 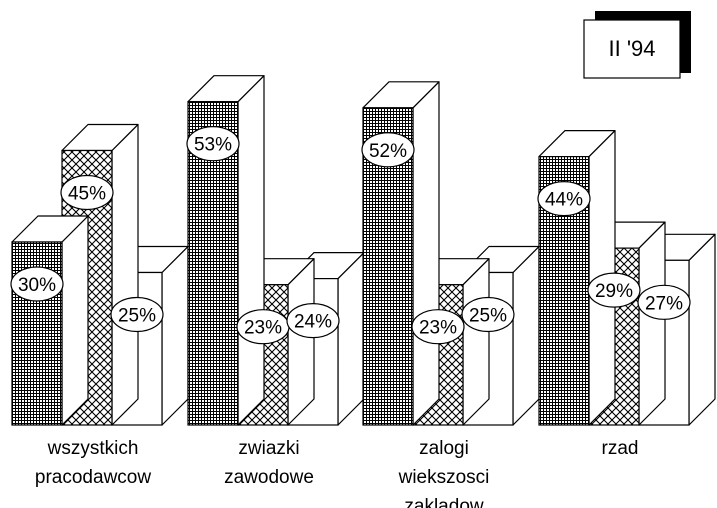 I want to click on value-label: 27%, so click(x=664, y=302).